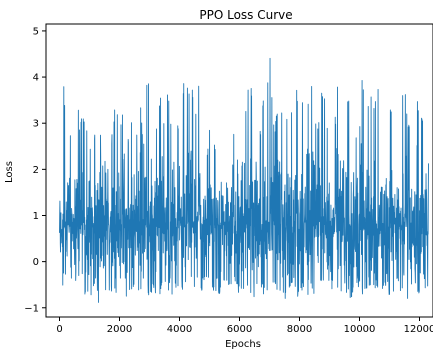  What do you see at coordinates (179, 329) in the screenshot?
I see `x-tick-label: 4000` at bounding box center [179, 329].